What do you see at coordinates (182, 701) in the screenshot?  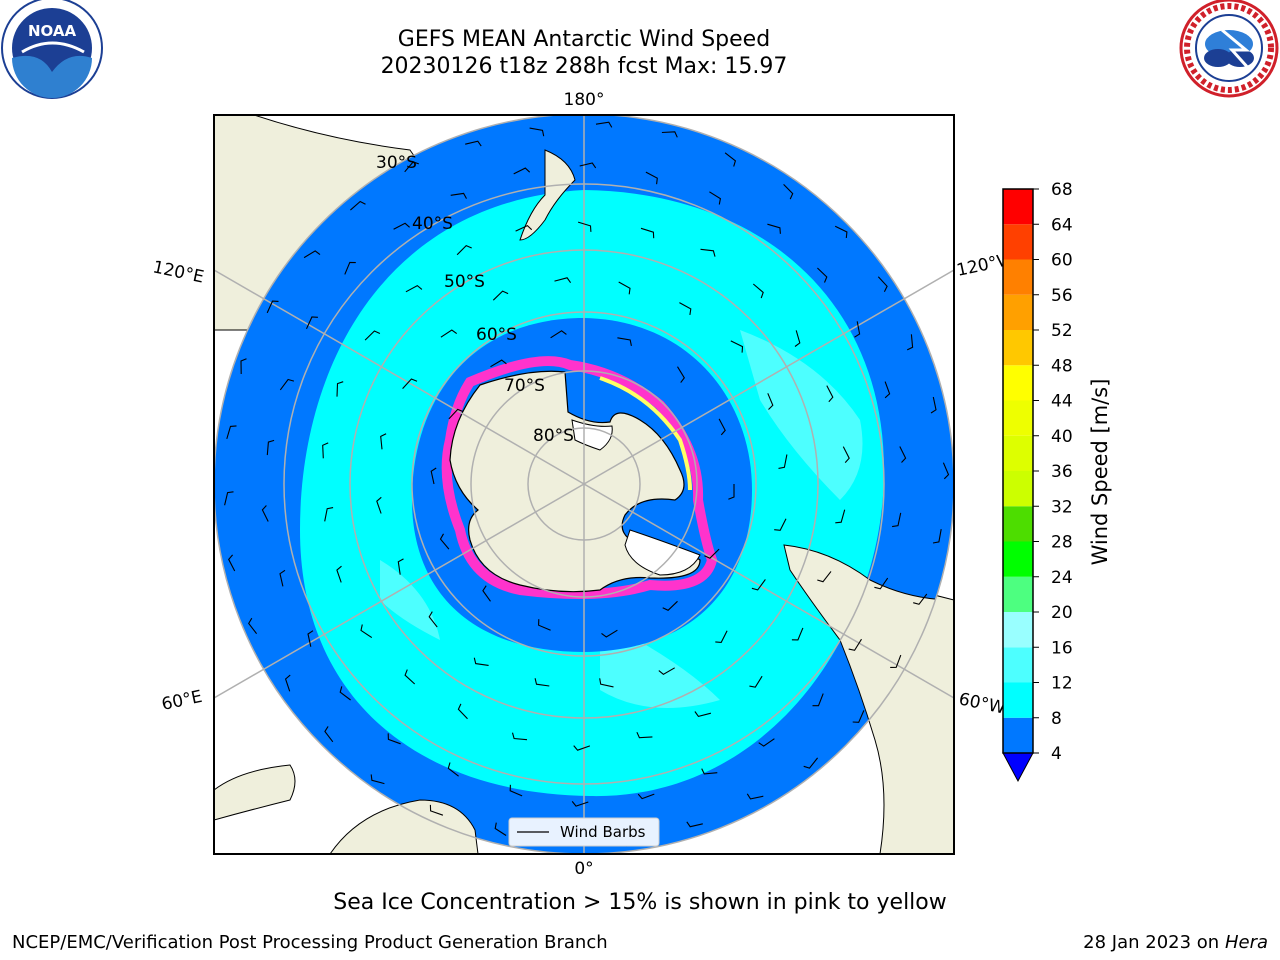 I see `lon-label-60e: 60°E` at bounding box center [182, 701].